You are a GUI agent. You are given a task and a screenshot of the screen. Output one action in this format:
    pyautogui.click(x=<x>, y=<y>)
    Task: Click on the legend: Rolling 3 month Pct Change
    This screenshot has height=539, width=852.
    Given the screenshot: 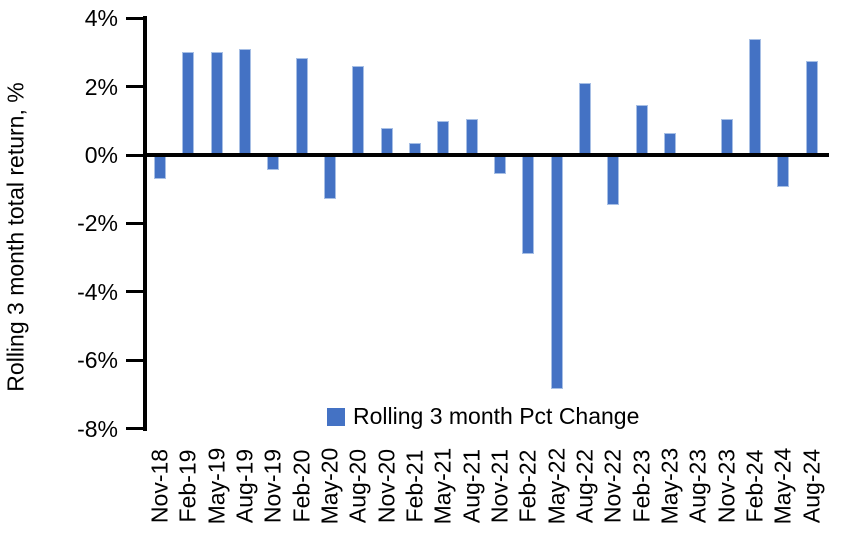 What is the action you would take?
    pyautogui.click(x=483, y=416)
    